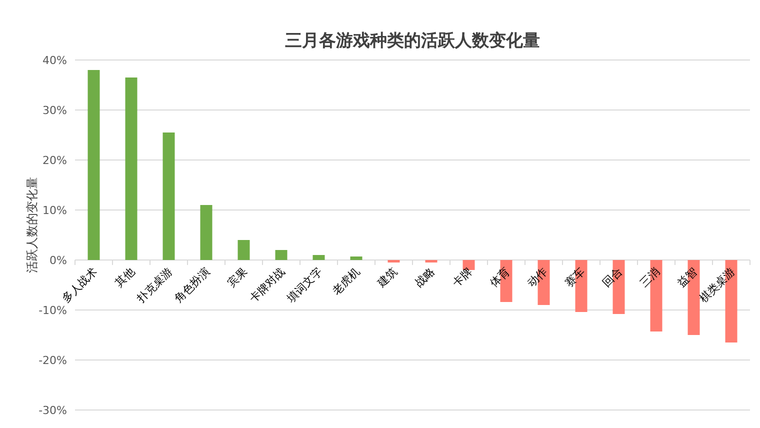 Image resolution: width=760 pixels, height=428 pixels. I want to click on x-tick-label: 战略, so click(425, 277).